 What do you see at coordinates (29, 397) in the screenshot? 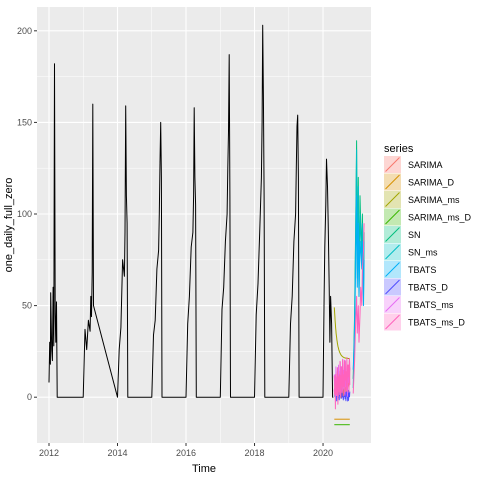
I see `y-tick-label: 0` at bounding box center [29, 397].